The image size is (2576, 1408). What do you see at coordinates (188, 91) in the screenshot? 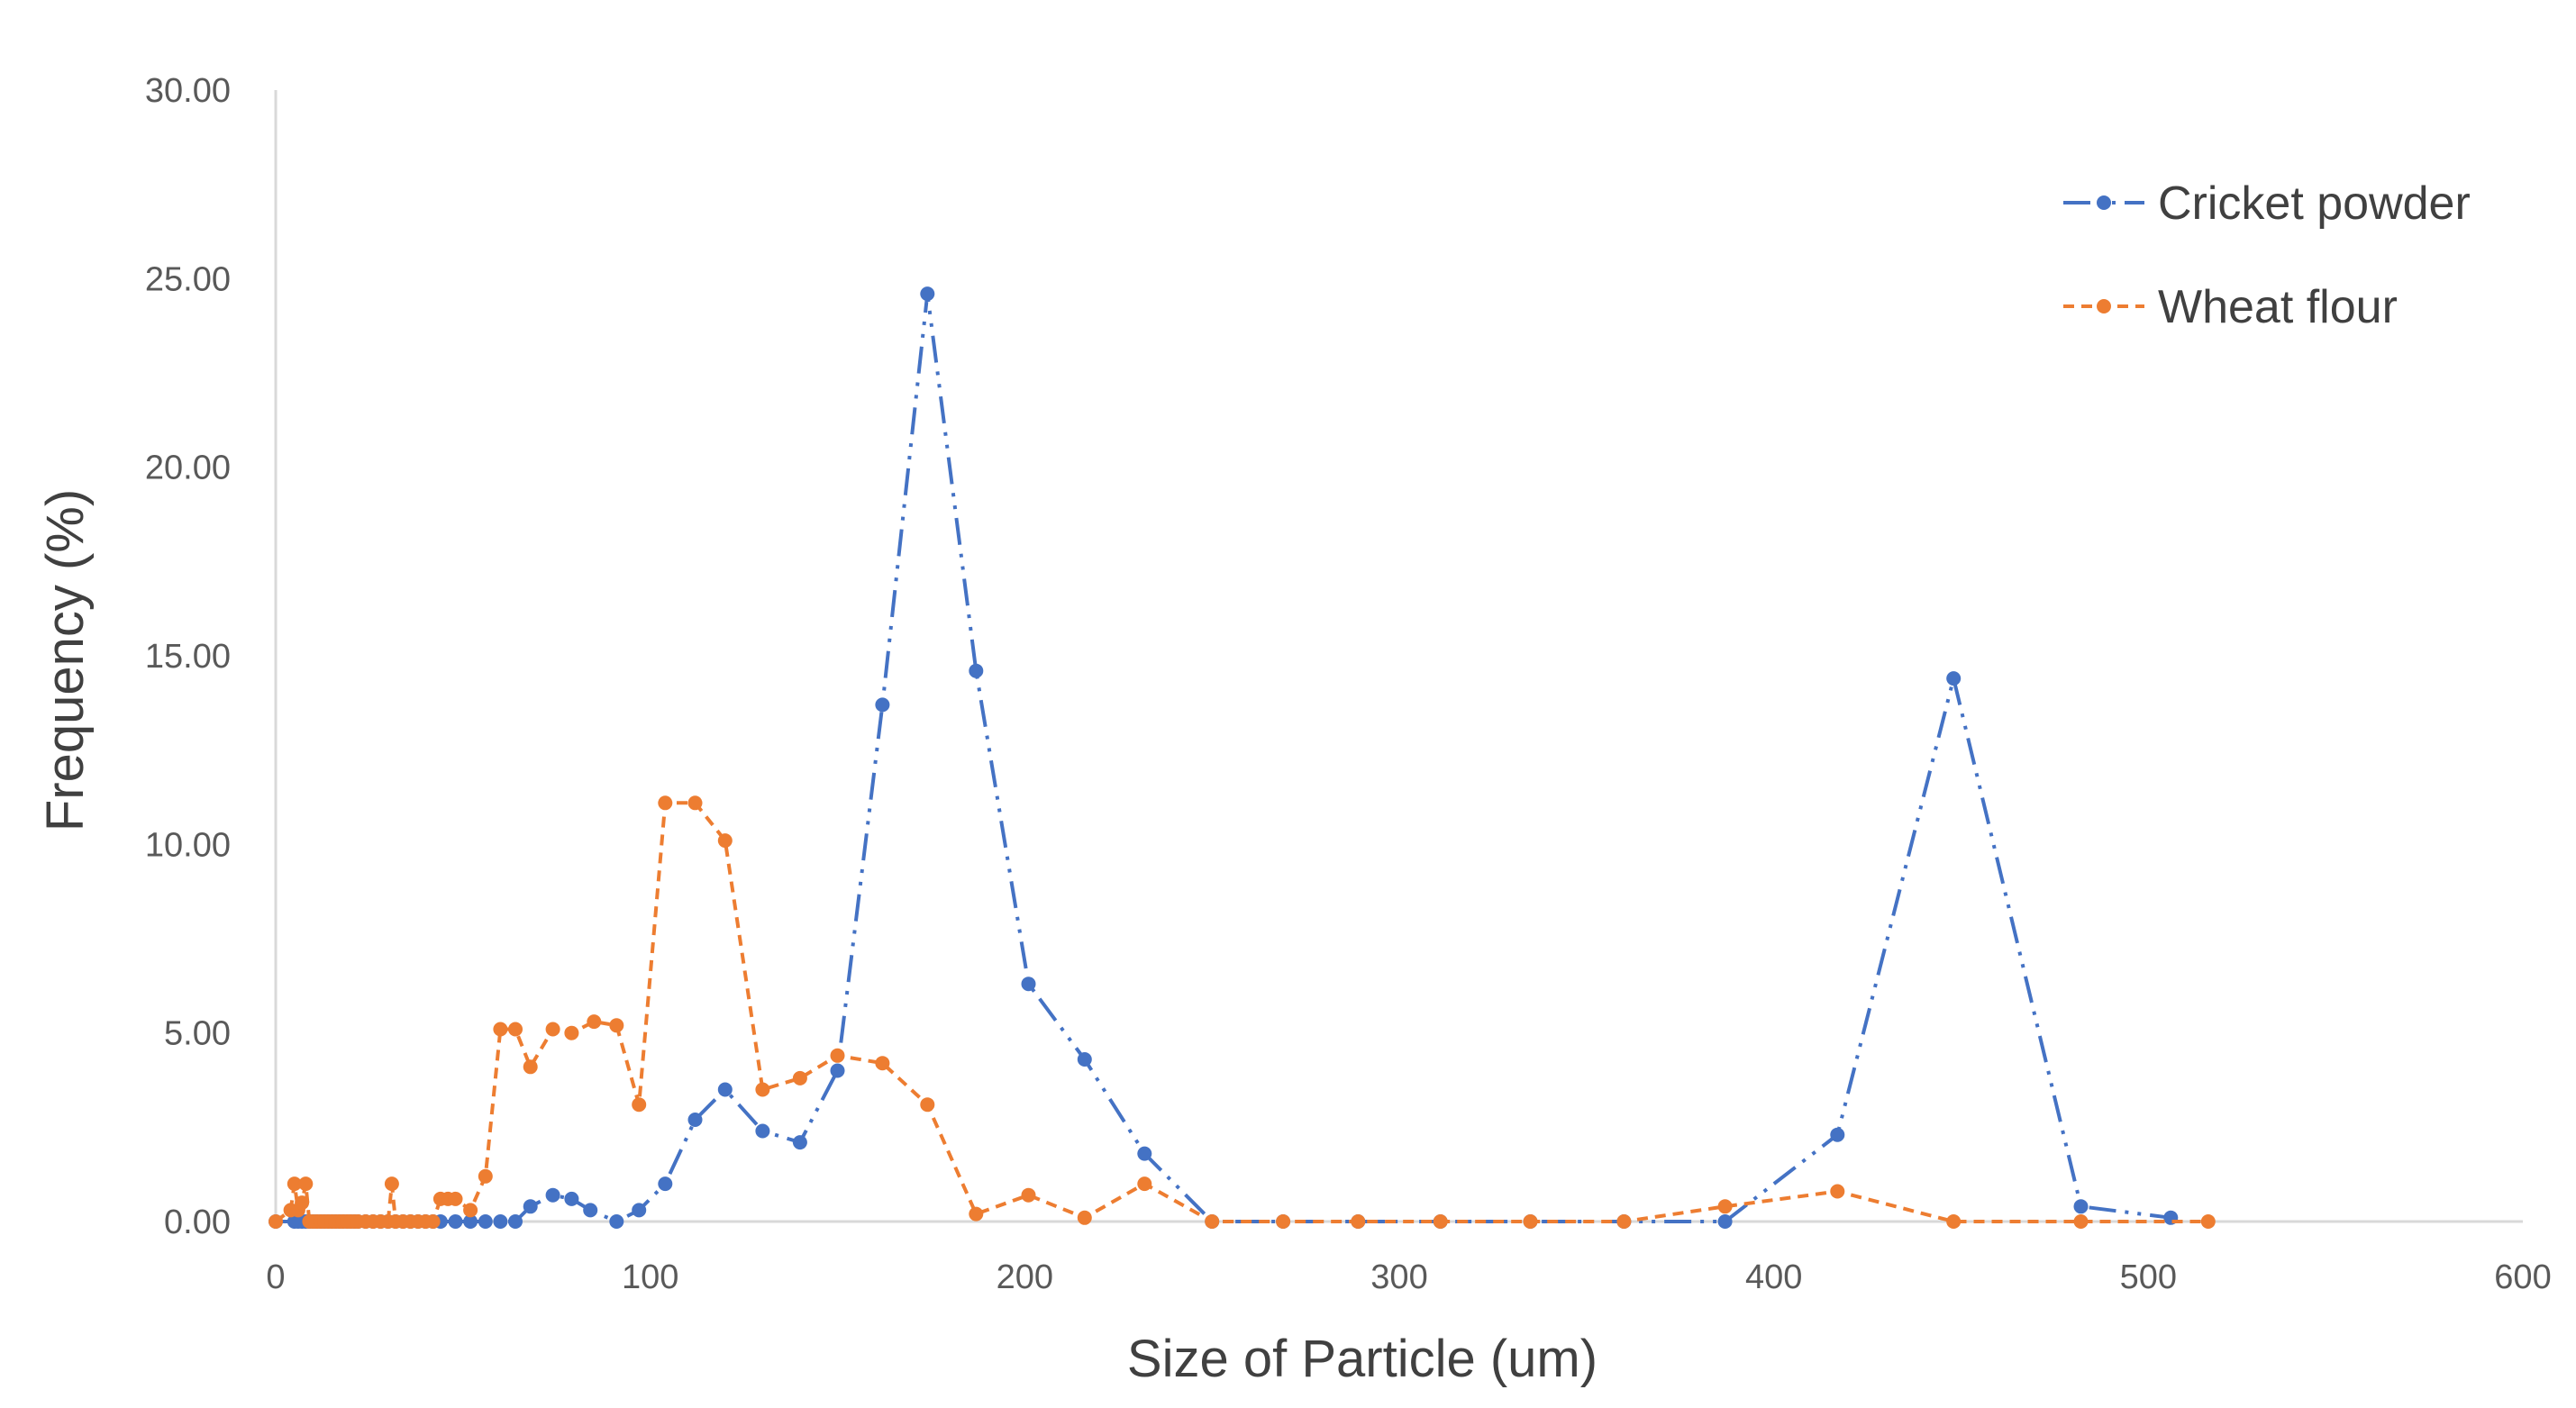
I see `y-tick-label: 30.00` at bounding box center [188, 91].